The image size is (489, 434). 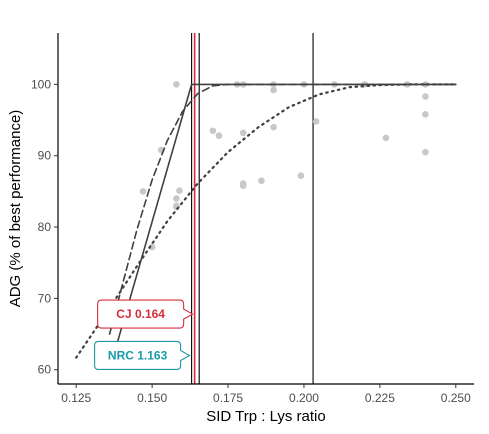 What do you see at coordinates (41, 84) in the screenshot?
I see `y-tick-label: 100` at bounding box center [41, 84].